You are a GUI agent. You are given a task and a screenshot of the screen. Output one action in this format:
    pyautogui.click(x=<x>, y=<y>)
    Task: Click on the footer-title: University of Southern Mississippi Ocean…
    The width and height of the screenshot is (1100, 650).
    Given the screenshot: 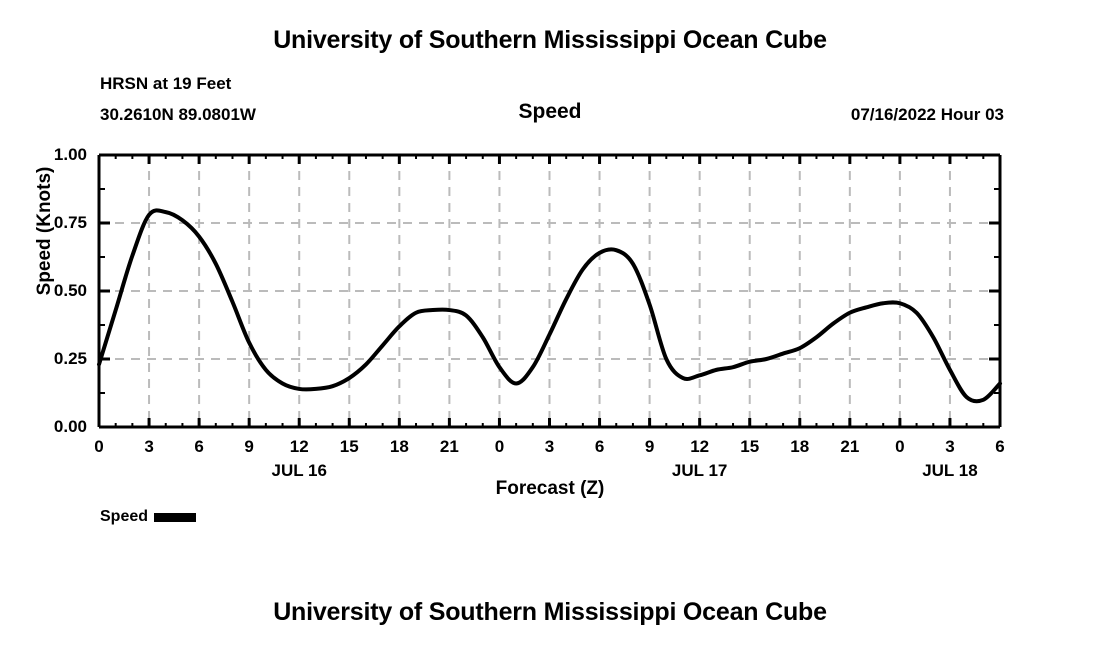 What is the action you would take?
    pyautogui.click(x=550, y=612)
    